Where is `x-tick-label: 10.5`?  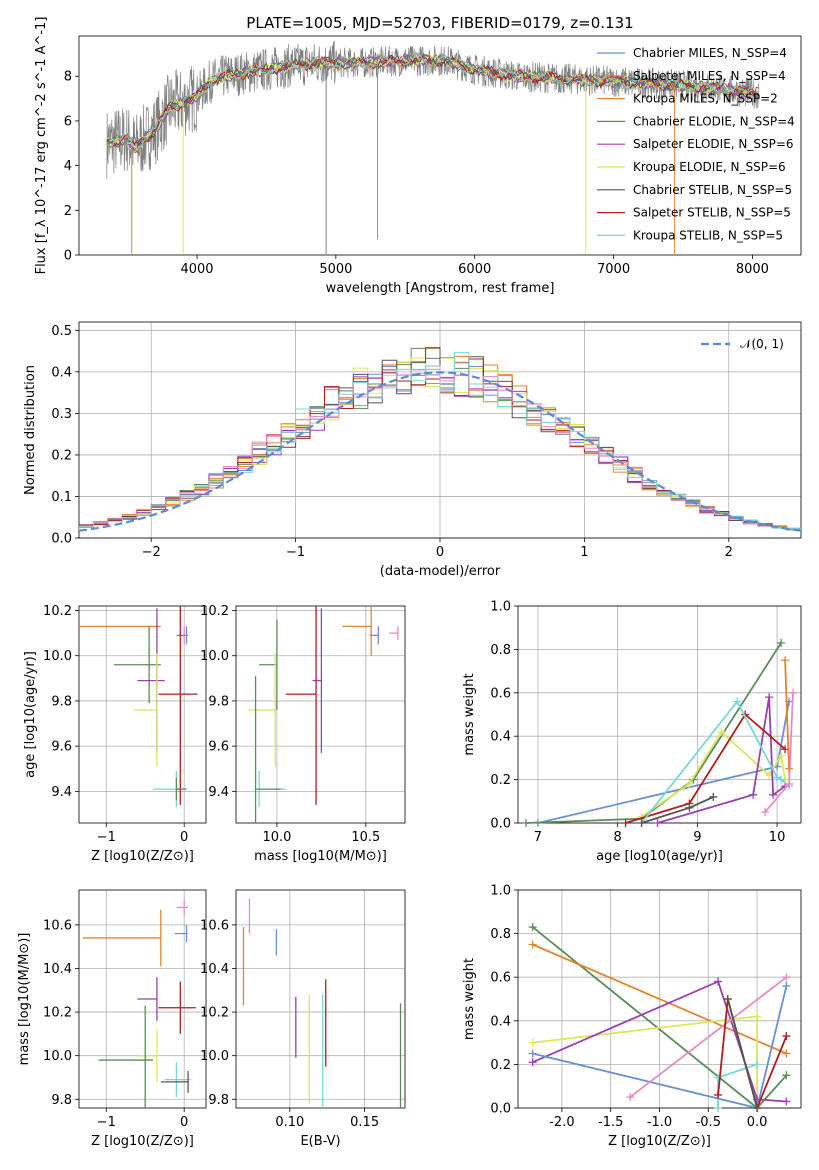 x-tick-label: 10.5 is located at coordinates (365, 837).